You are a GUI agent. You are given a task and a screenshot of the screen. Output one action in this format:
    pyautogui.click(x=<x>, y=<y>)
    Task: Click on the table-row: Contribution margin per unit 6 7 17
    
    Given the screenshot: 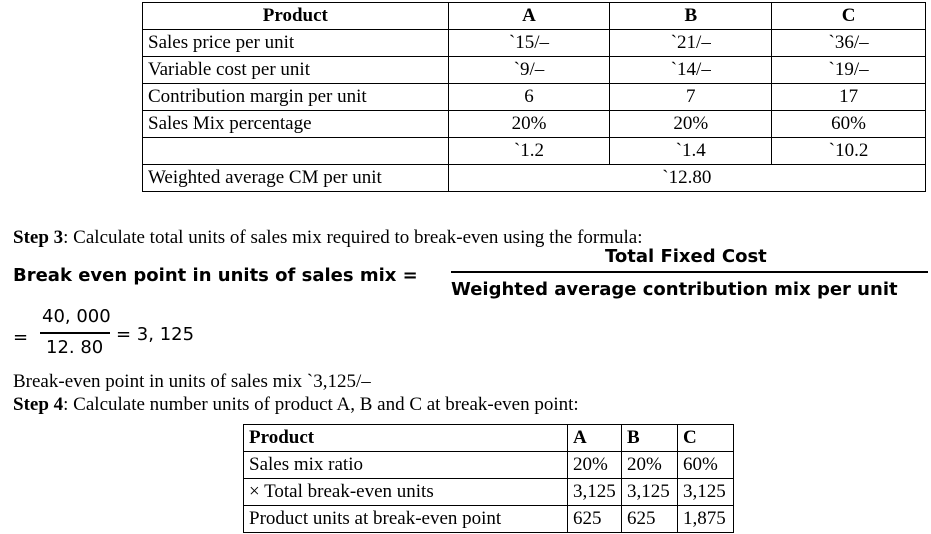 What is the action you would take?
    pyautogui.click(x=534, y=97)
    